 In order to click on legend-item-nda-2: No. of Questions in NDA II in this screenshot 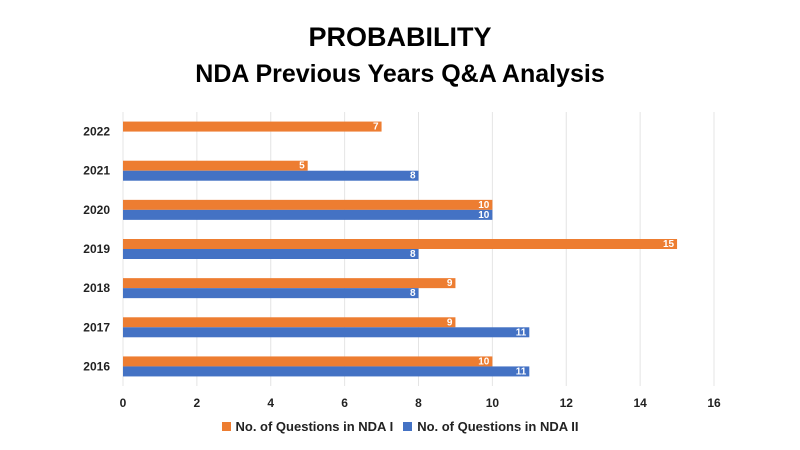, I will do `click(490, 426)`.